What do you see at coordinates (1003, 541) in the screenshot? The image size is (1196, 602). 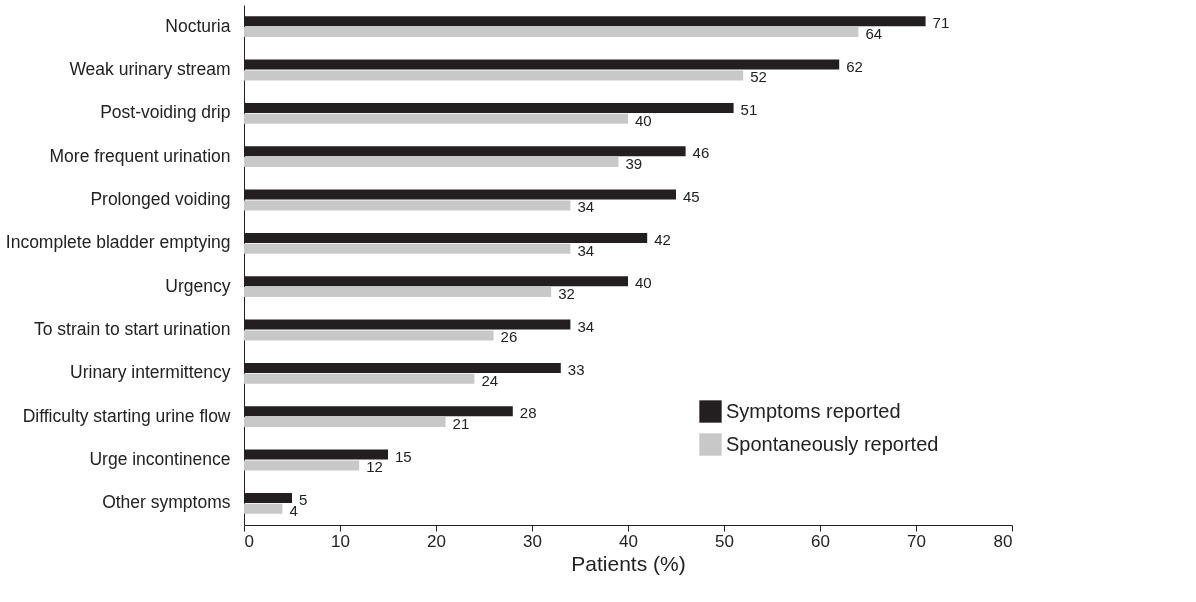 I see `x-tick-label: 80` at bounding box center [1003, 541].